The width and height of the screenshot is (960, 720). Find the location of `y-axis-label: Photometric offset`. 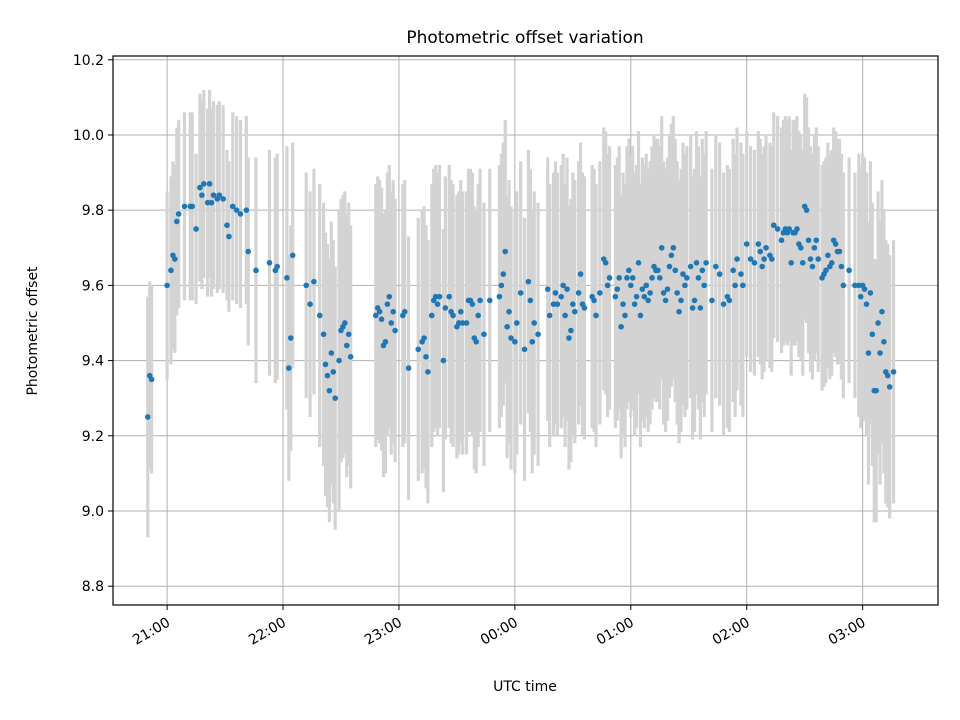

y-axis-label: Photometric offset is located at coordinates (33, 331).